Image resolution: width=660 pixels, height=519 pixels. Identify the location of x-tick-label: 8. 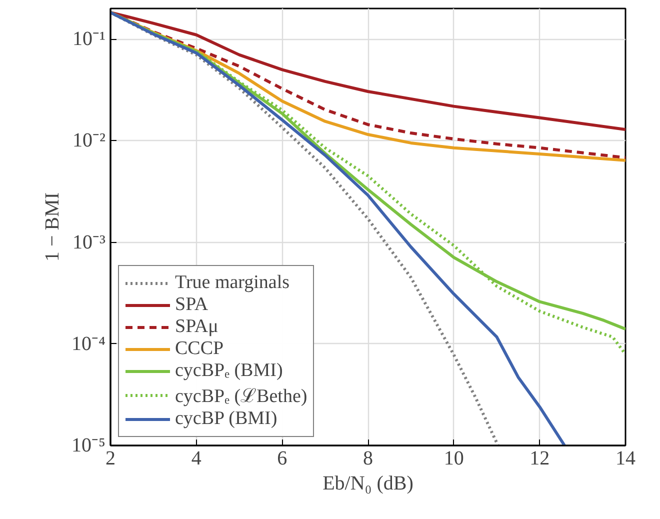
(368, 459).